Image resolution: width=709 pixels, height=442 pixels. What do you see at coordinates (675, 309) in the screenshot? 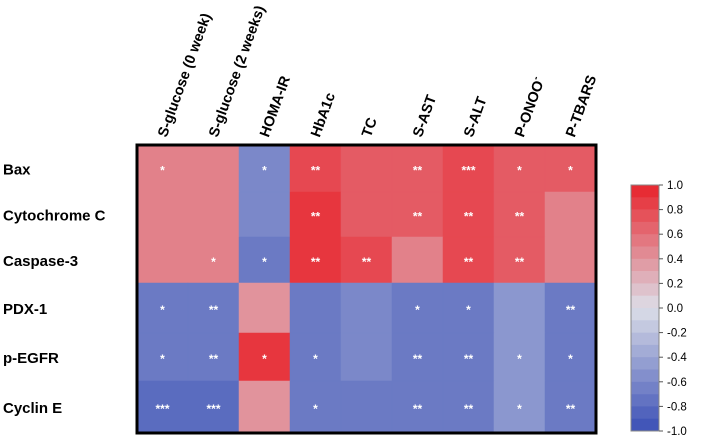
I see `colorbar-tick-label: 0.0` at bounding box center [675, 309].